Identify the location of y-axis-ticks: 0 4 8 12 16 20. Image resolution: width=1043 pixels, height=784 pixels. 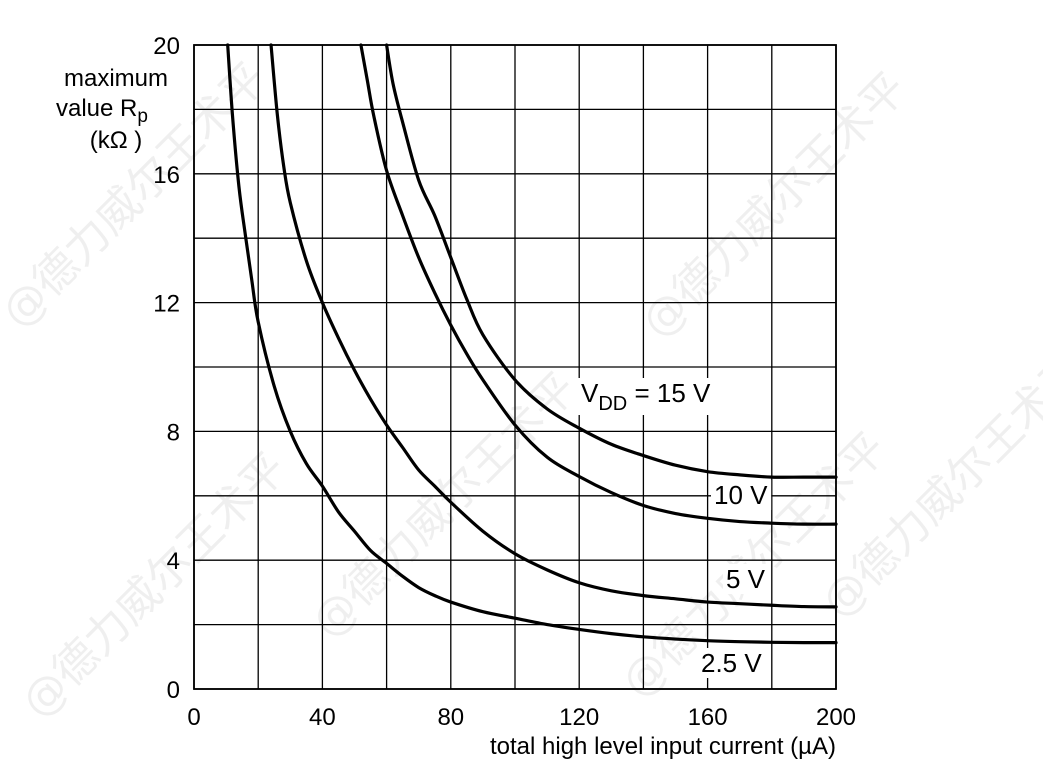
(166, 368).